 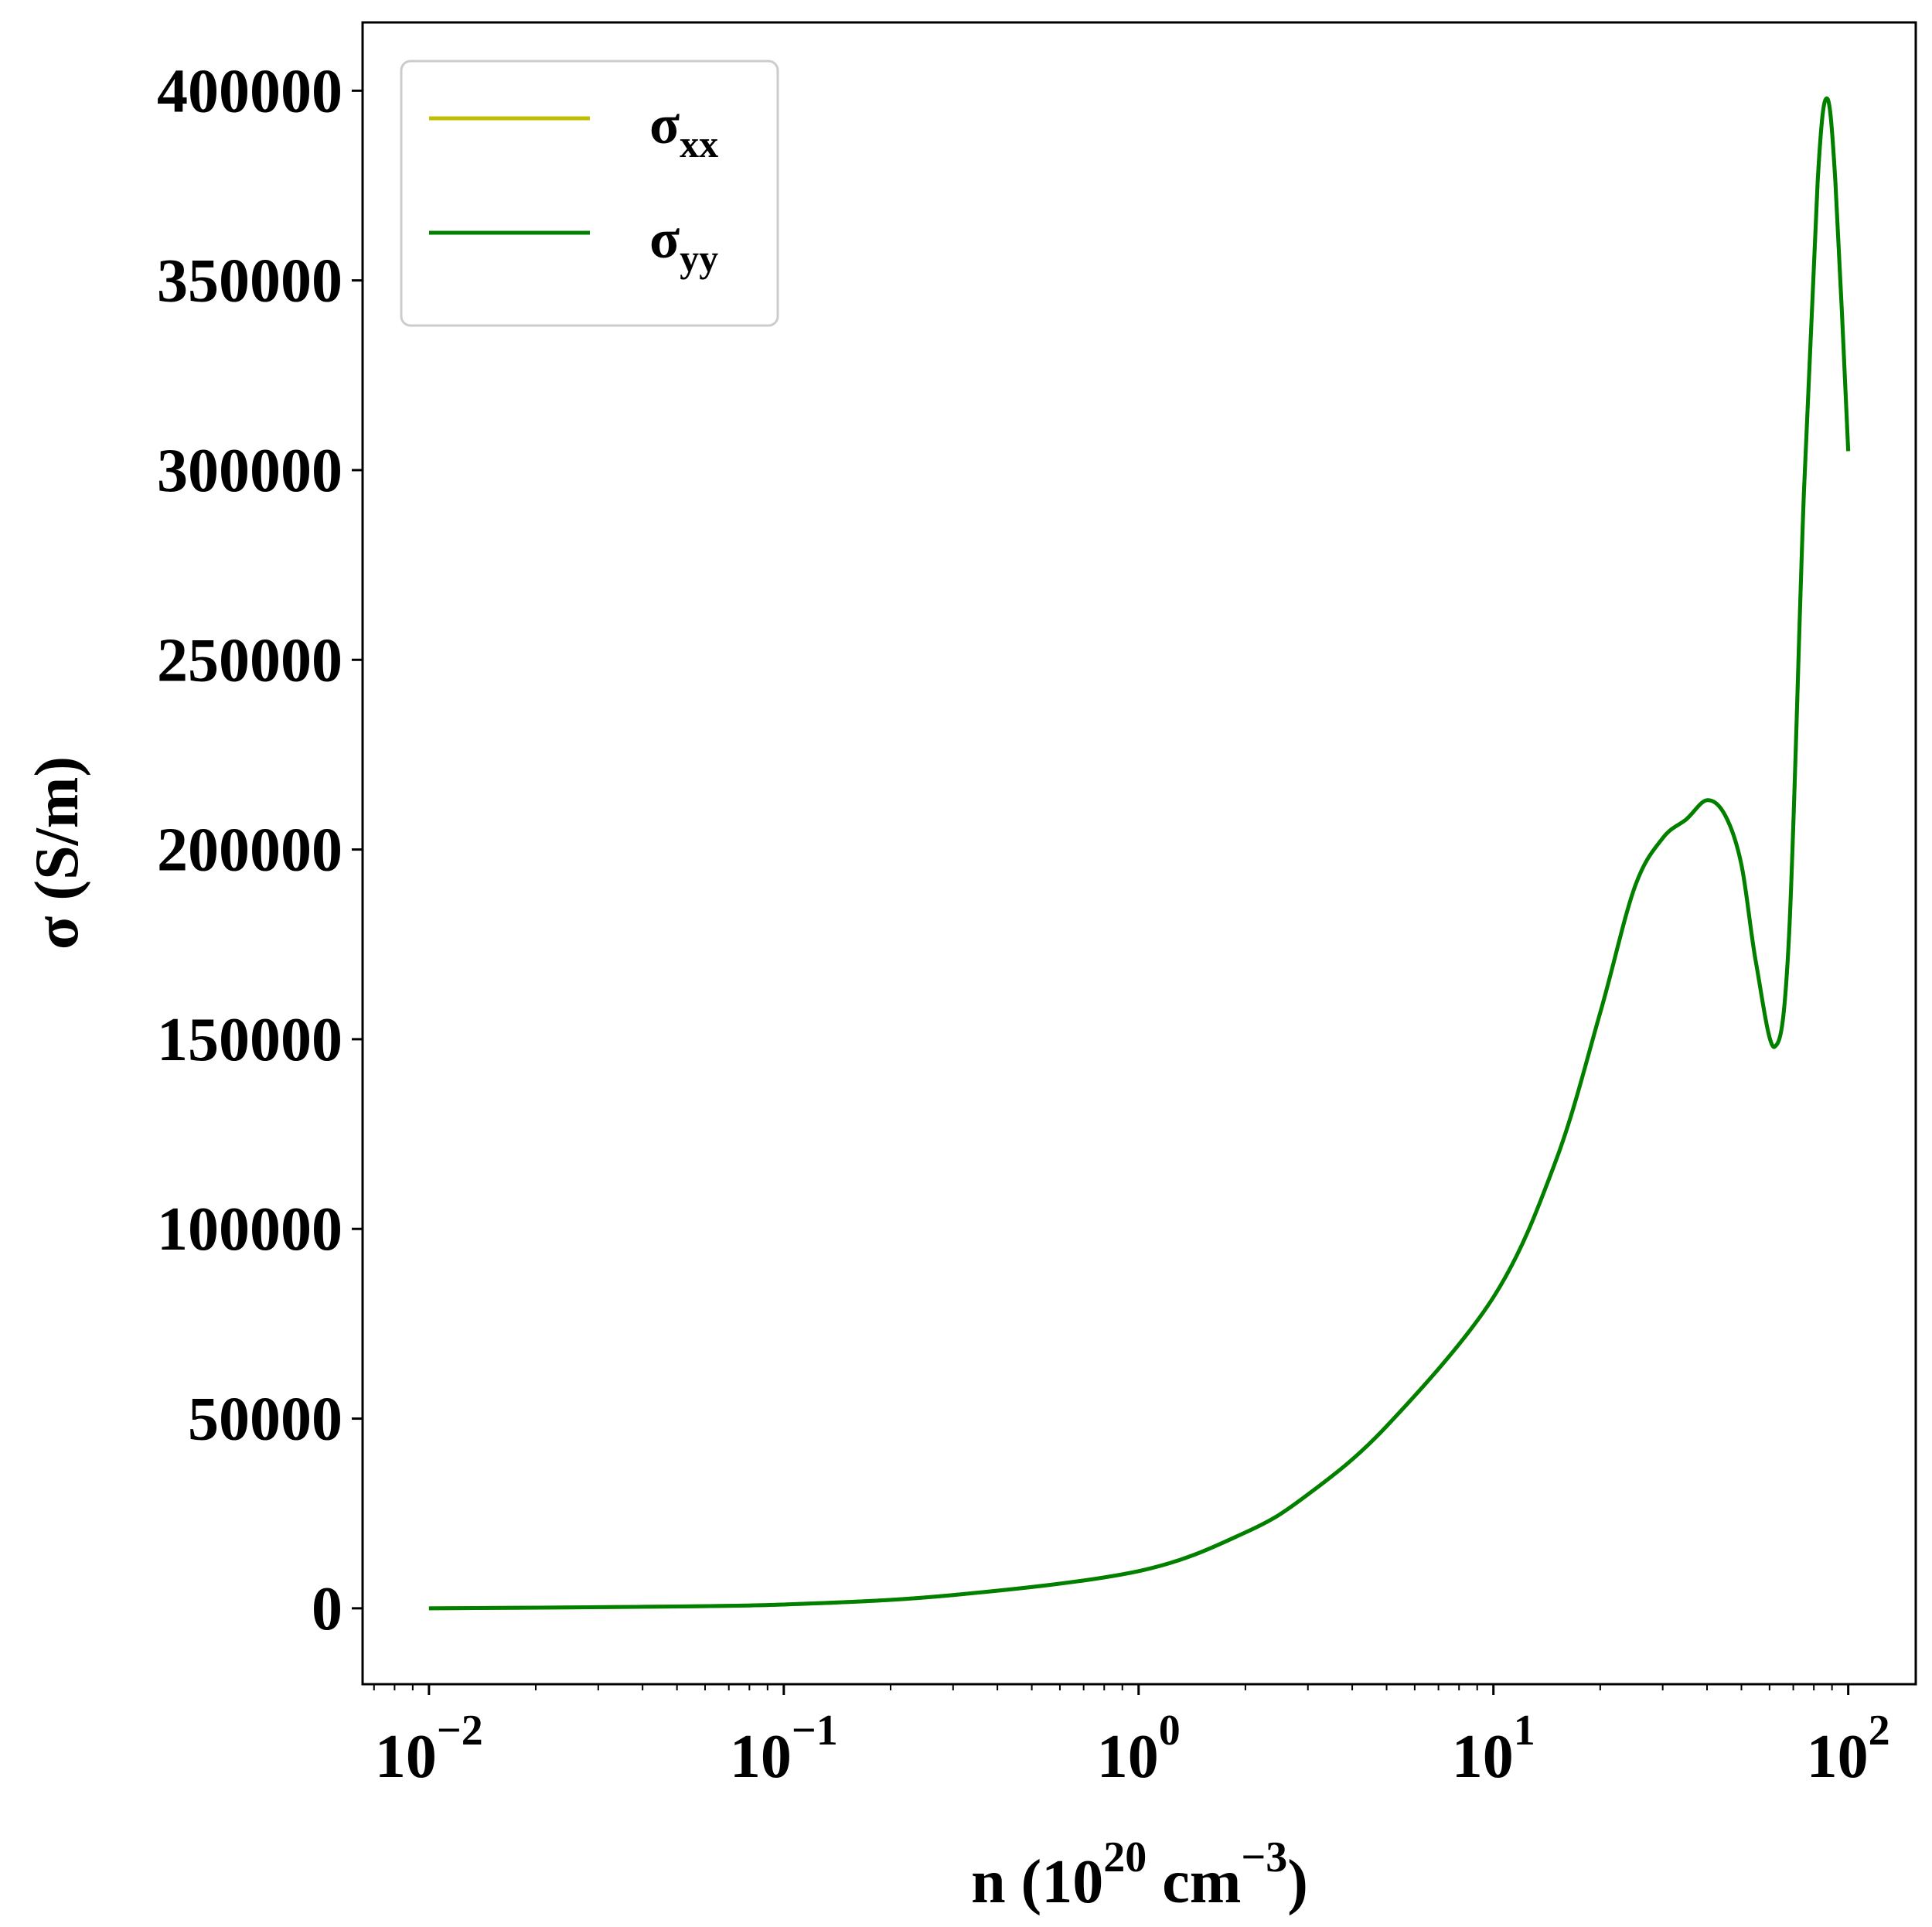 I want to click on x-axis-label: n (1020 cm−3), so click(x=1139, y=1874).